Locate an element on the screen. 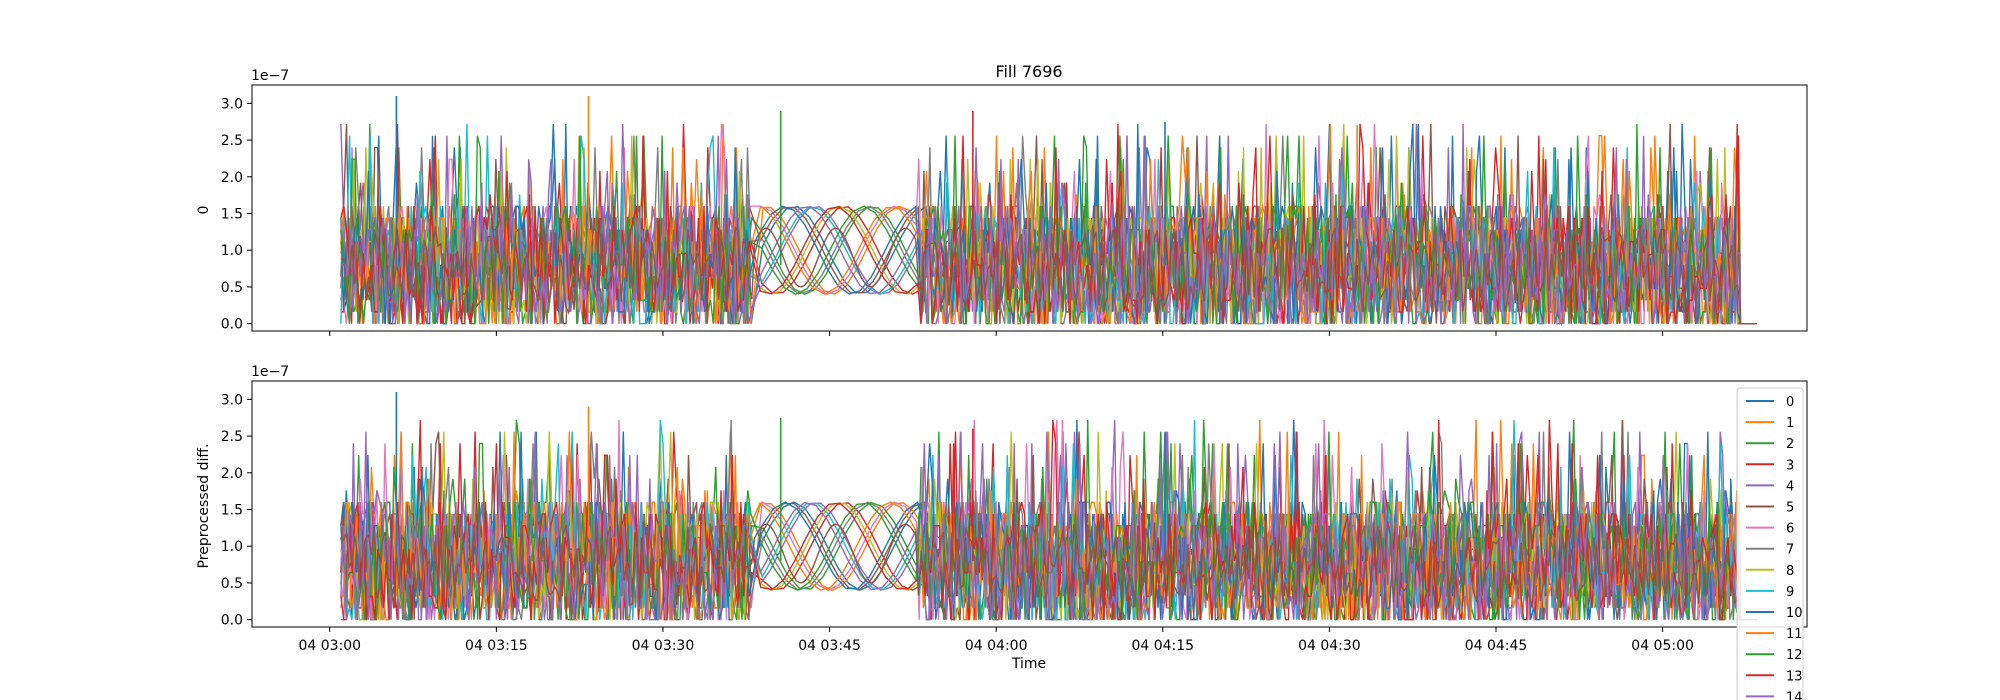 The width and height of the screenshot is (2000, 700). legend-label: 5 is located at coordinates (1790, 508).